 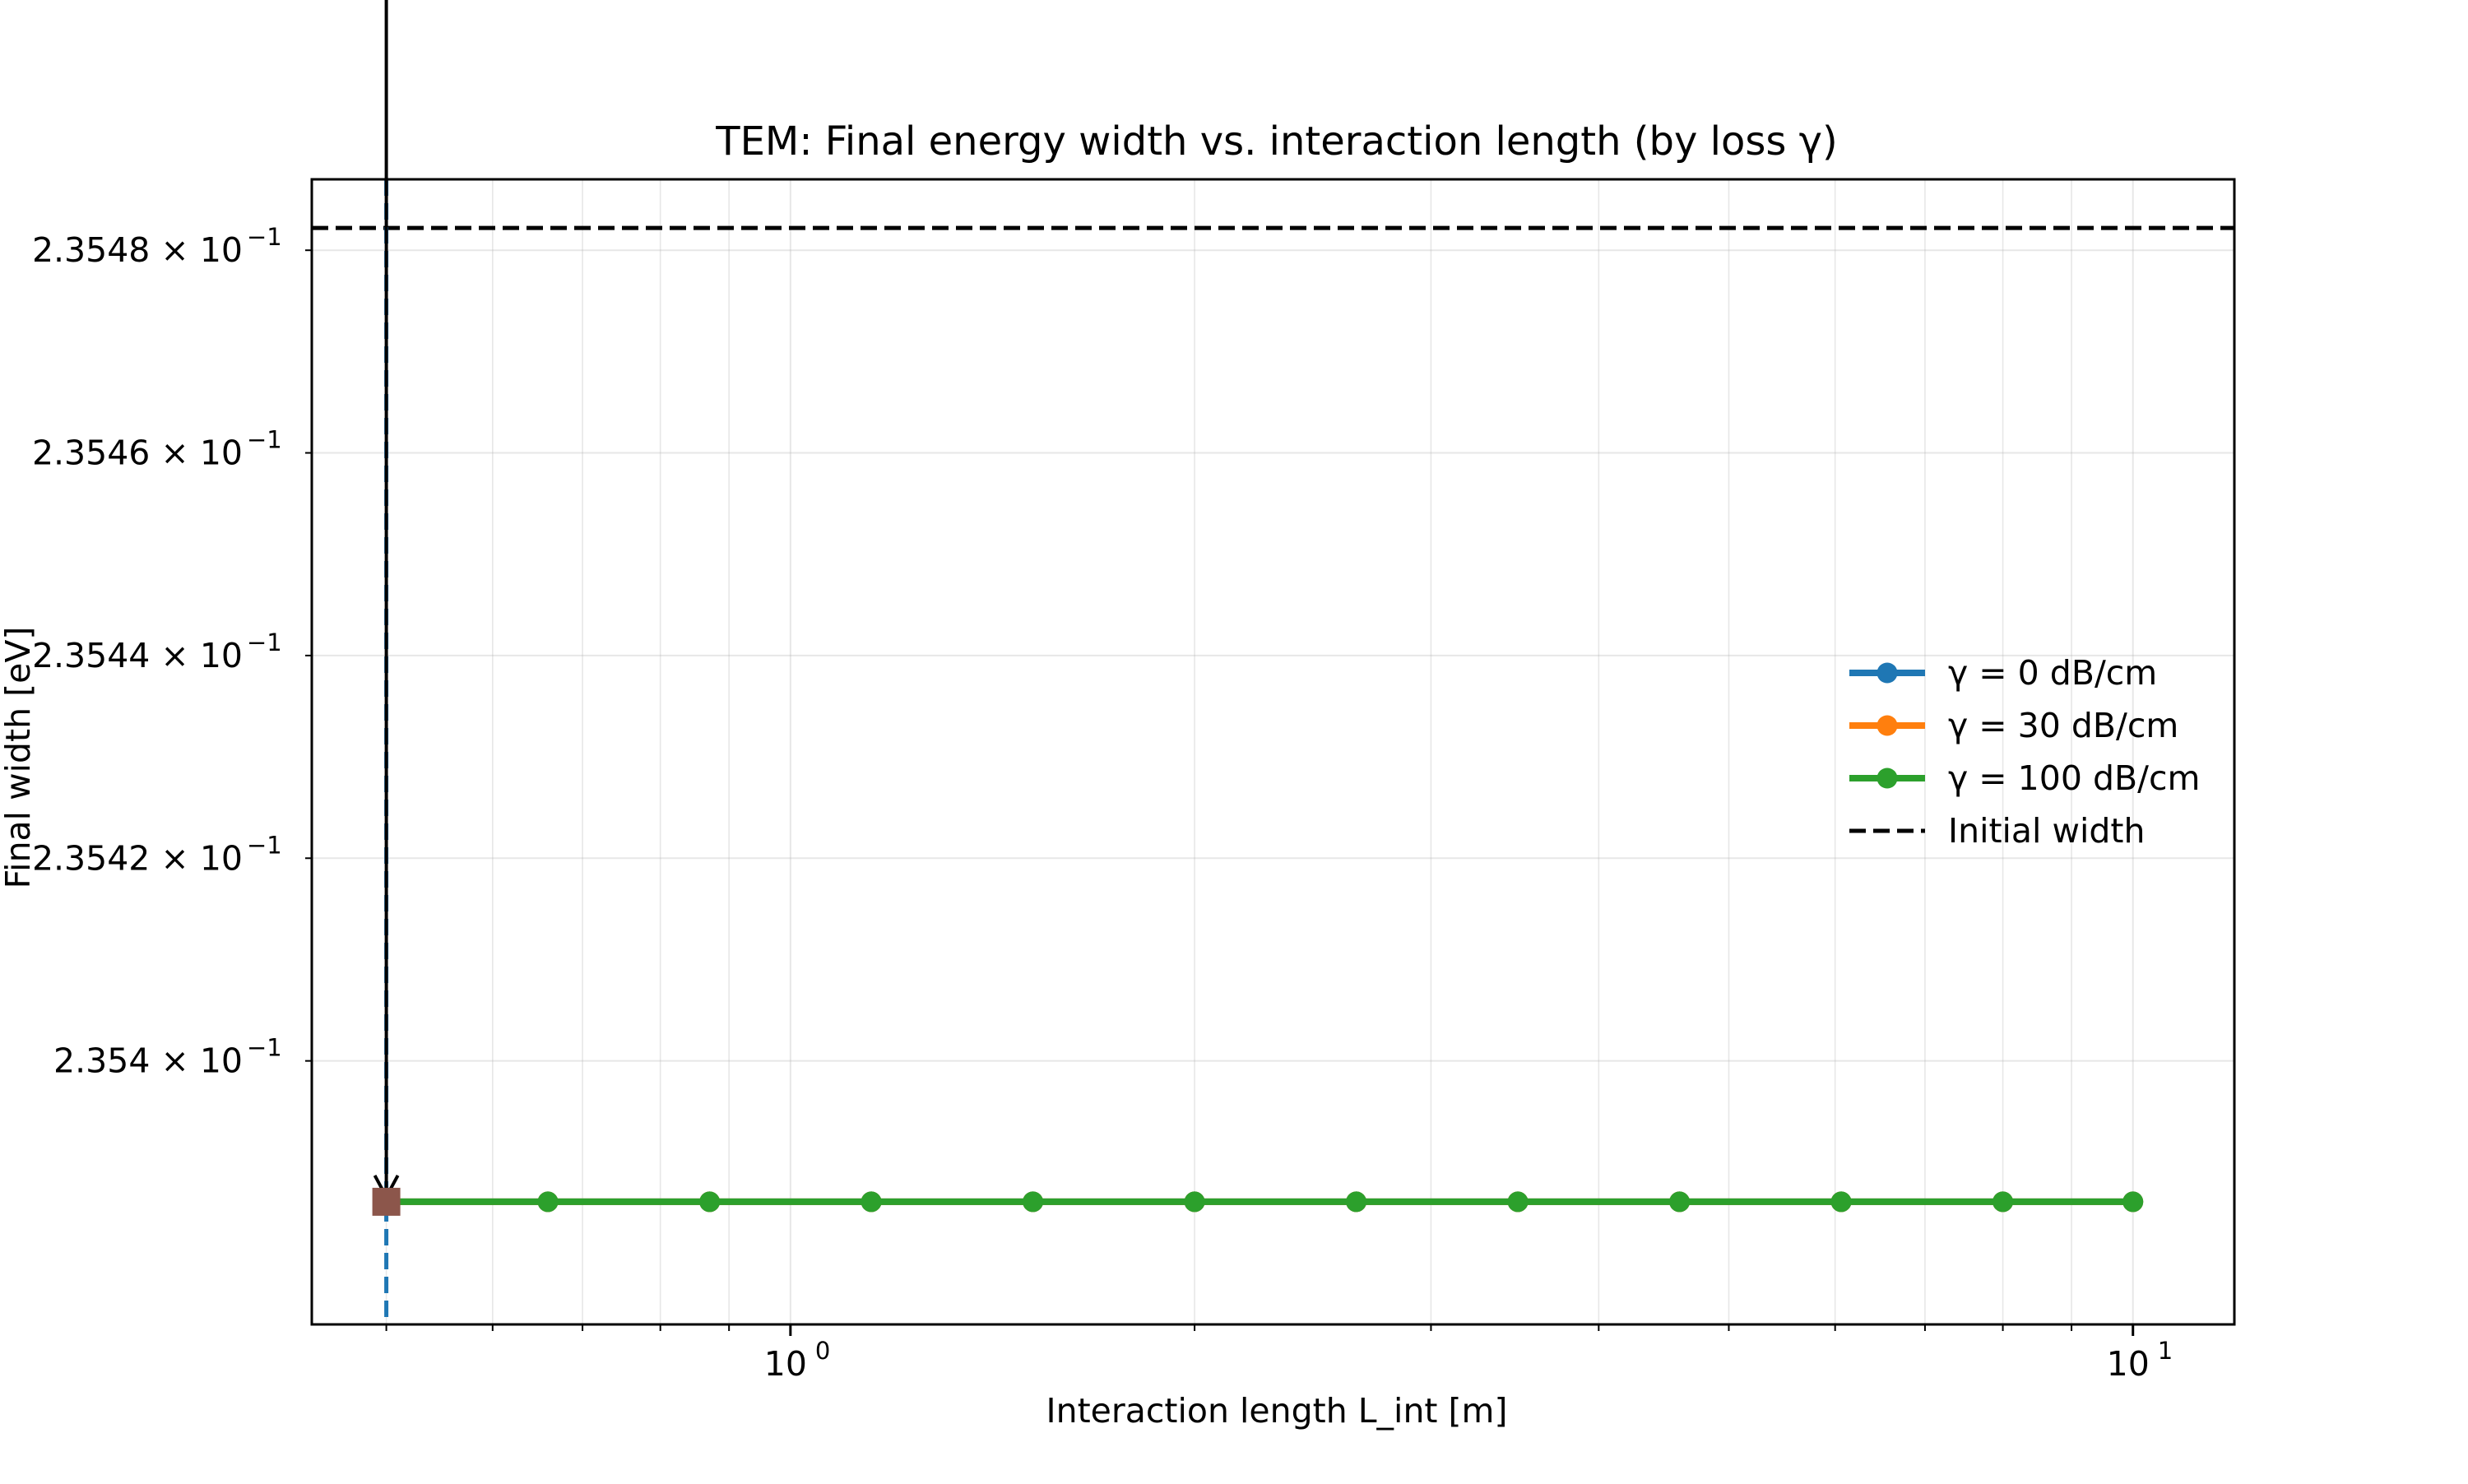 I want to click on annotations, so click(x=386, y=608).